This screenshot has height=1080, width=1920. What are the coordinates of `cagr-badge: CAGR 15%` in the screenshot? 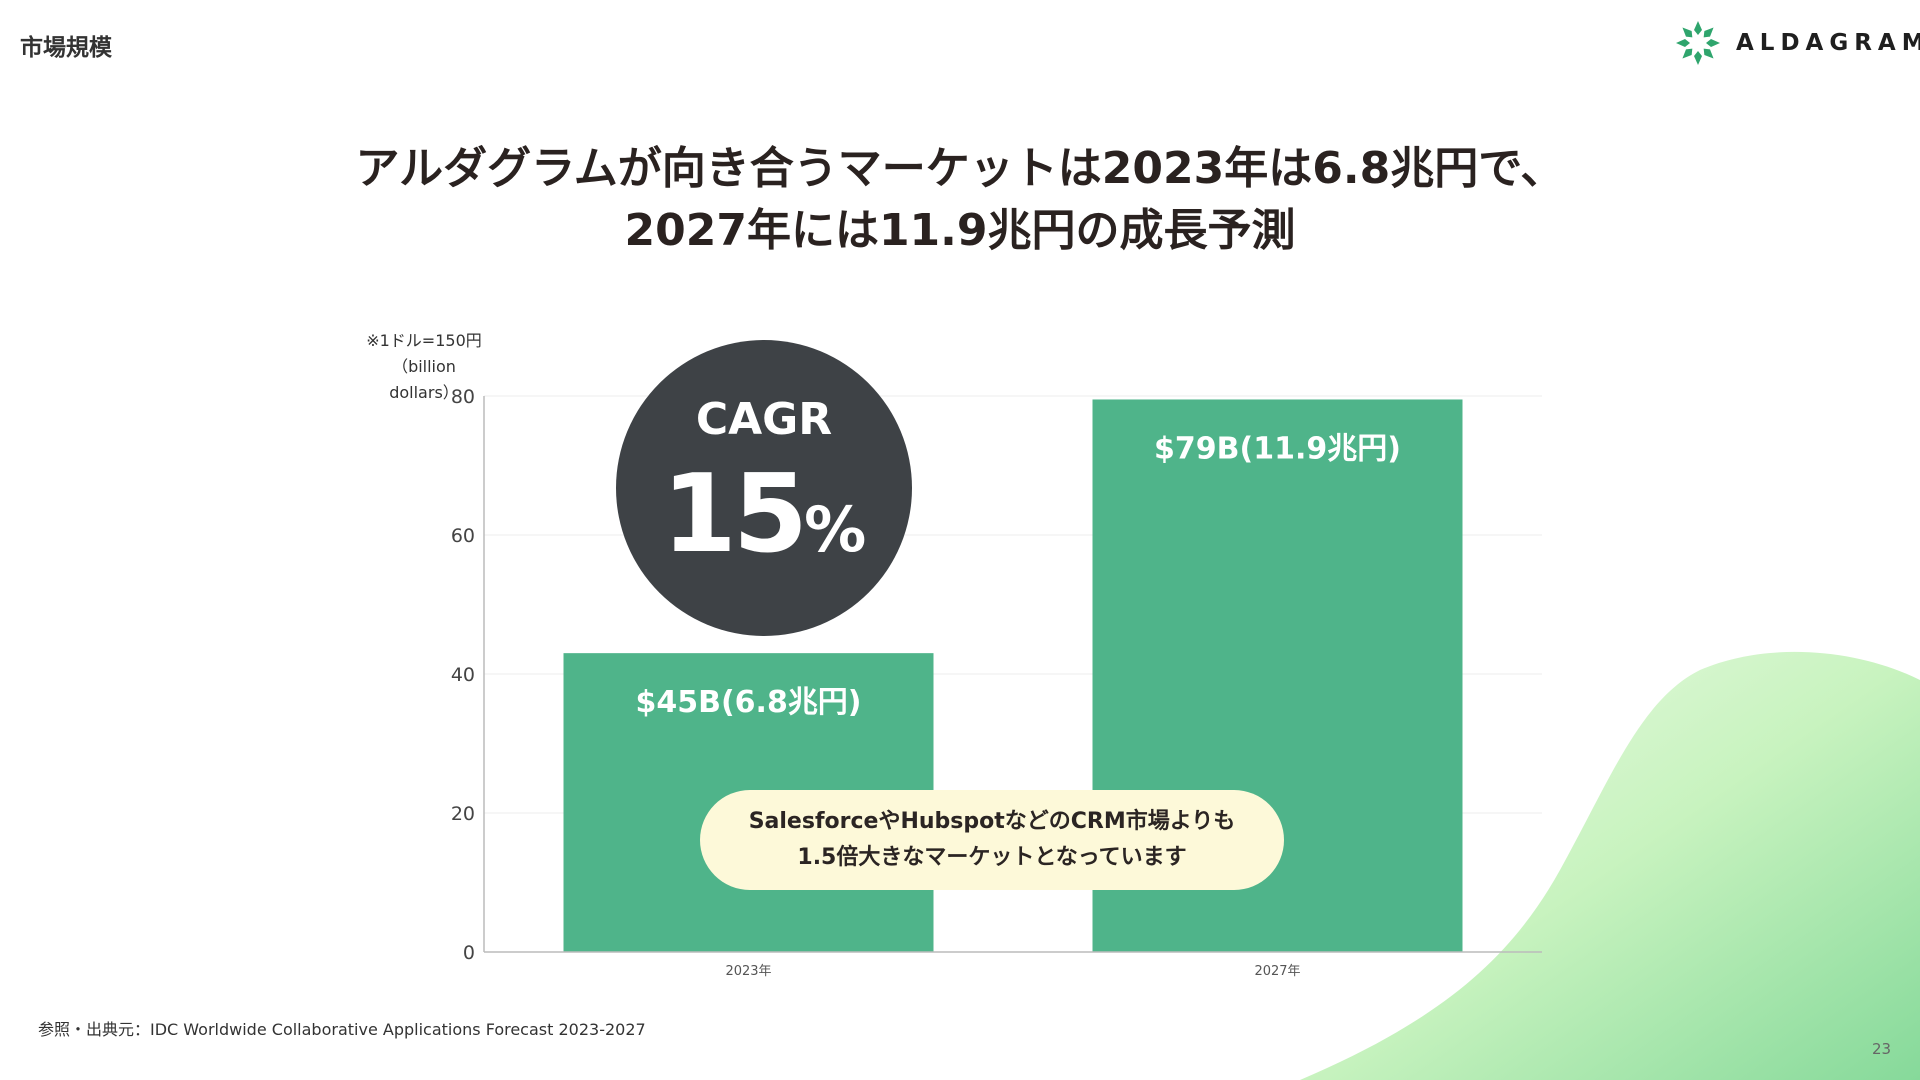 It's located at (764, 488).